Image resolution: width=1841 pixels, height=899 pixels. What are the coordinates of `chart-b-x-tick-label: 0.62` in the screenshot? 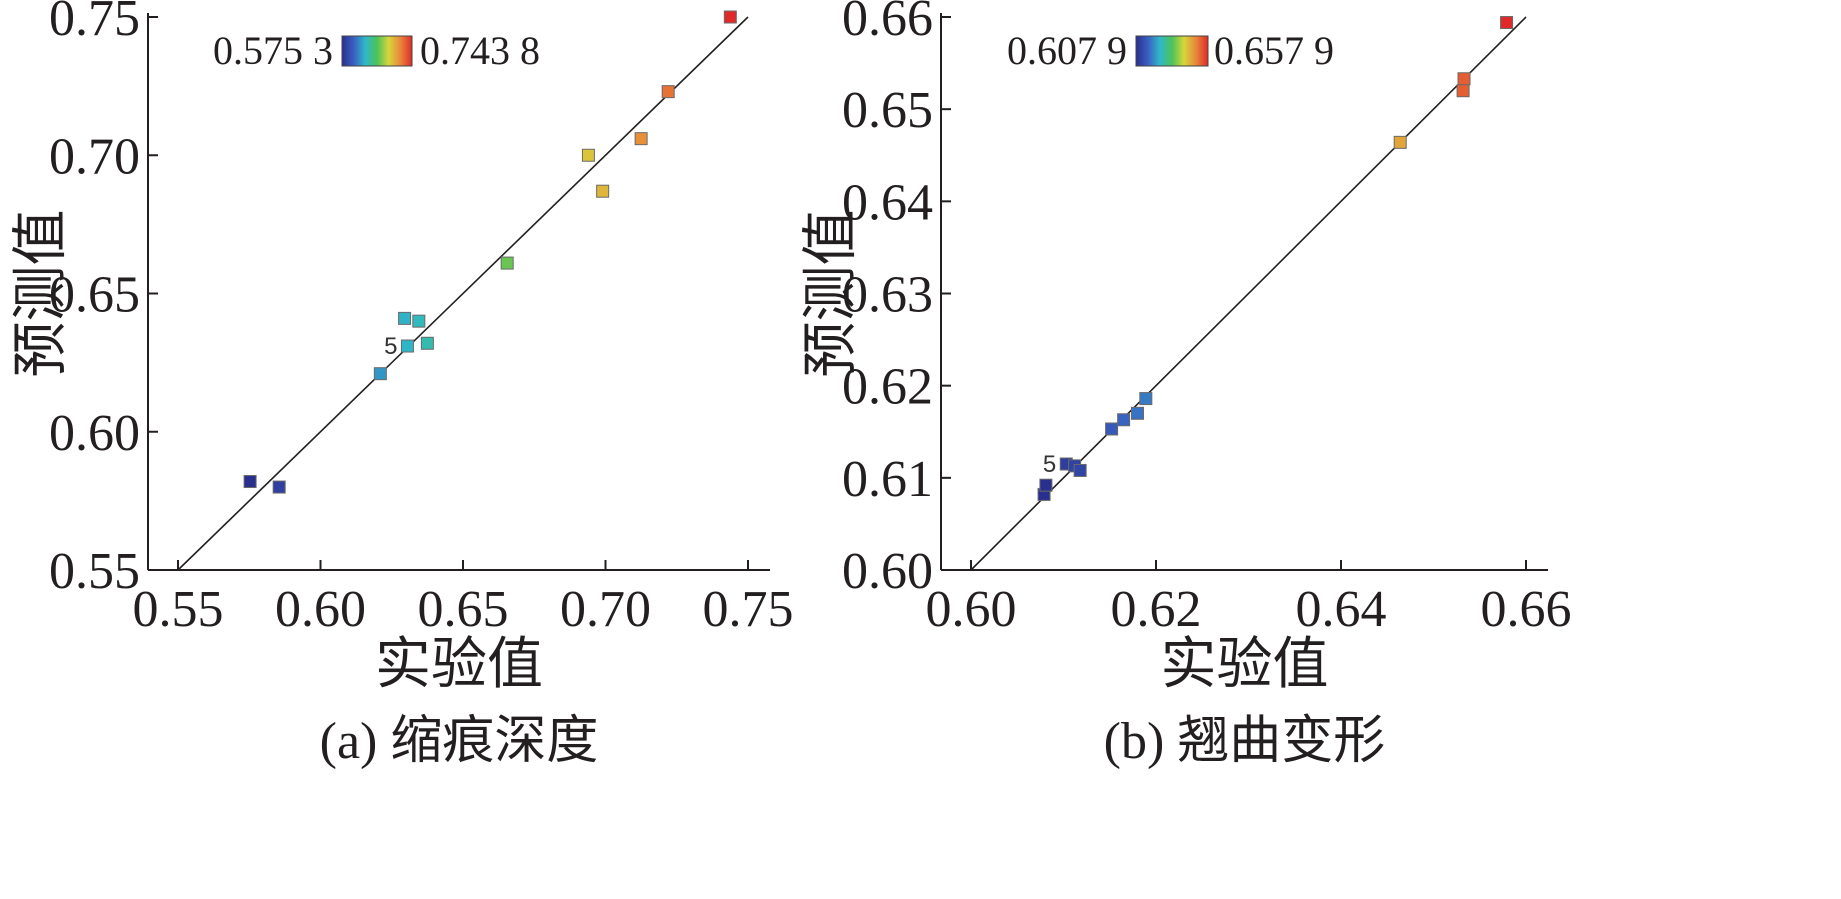 It's located at (1156, 609).